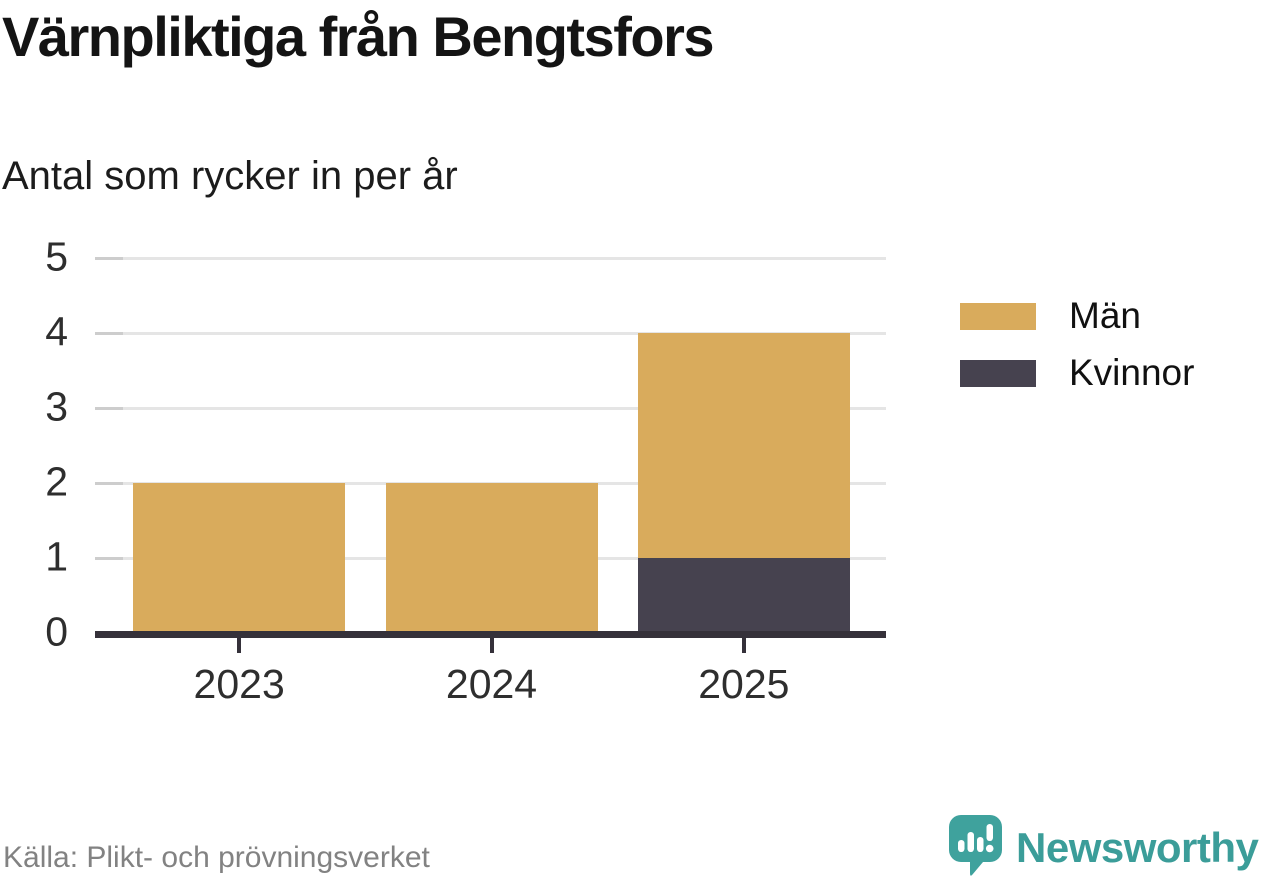 This screenshot has width=1262, height=879. Describe the element at coordinates (239, 684) in the screenshot. I see `x-axis-label-2023: 2023` at that location.